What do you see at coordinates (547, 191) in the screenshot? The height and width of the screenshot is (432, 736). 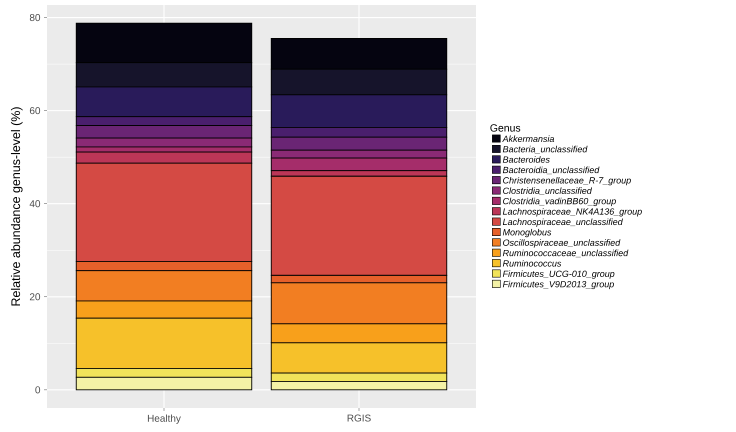 I see `legend-label: Clostridia_unclassified` at bounding box center [547, 191].